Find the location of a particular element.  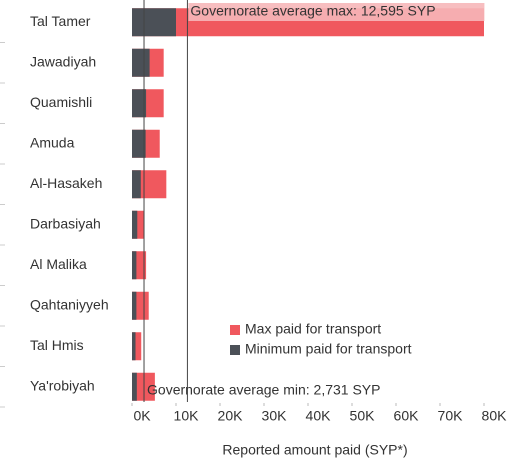

annotation-bg is located at coordinates (336, 12).